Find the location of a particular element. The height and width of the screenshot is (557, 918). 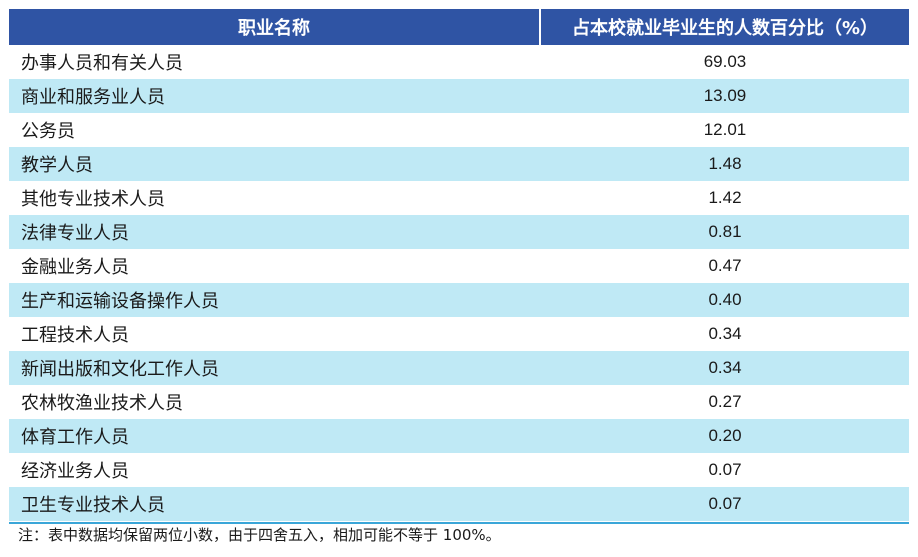

occupation-name: 公务员 is located at coordinates (48, 131).